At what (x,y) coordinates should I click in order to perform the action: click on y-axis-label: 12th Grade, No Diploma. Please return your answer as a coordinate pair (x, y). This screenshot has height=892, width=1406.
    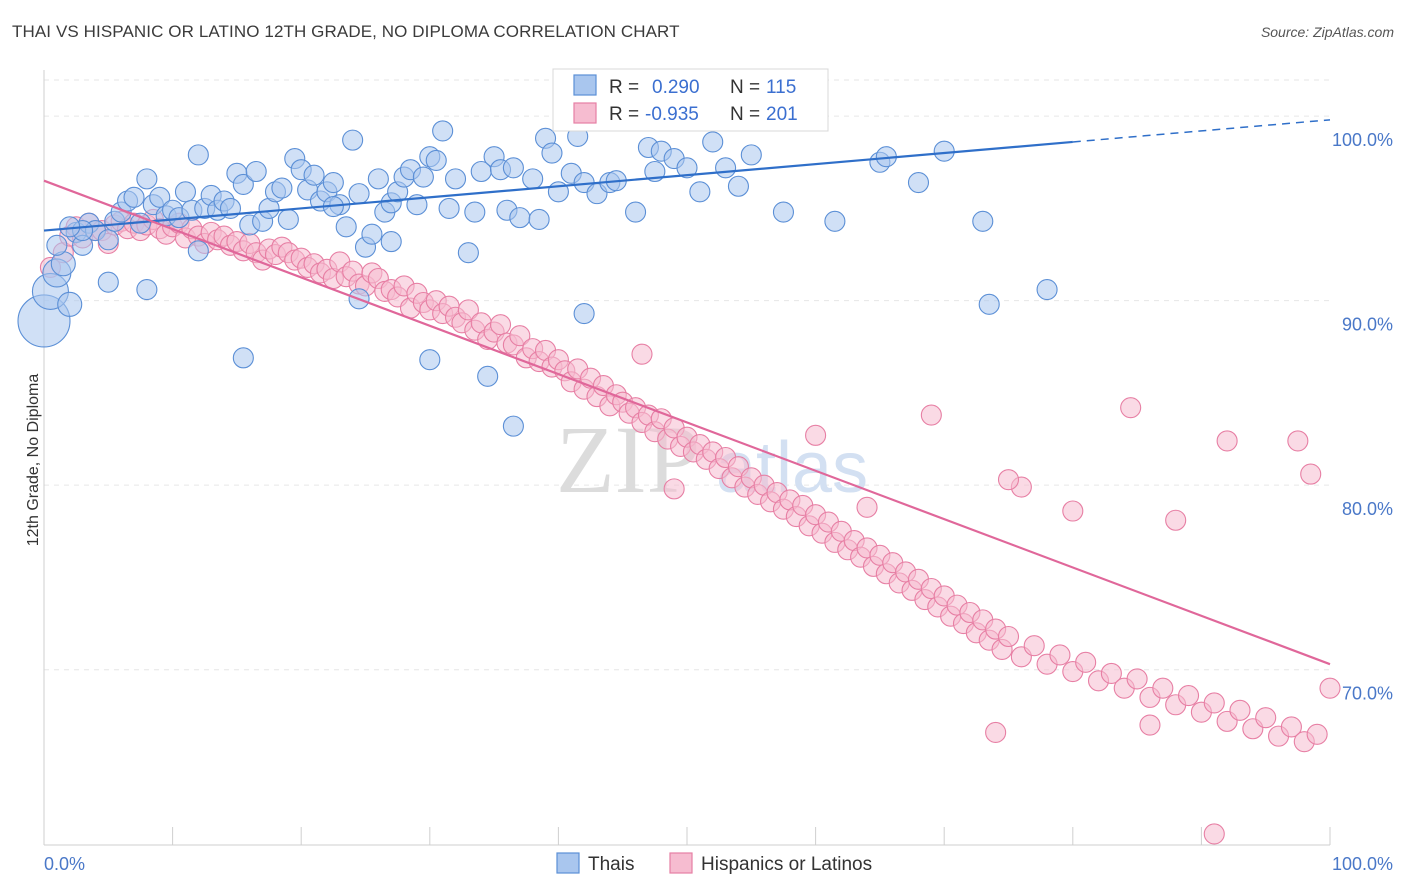
    Looking at the image, I should click on (33, 460).